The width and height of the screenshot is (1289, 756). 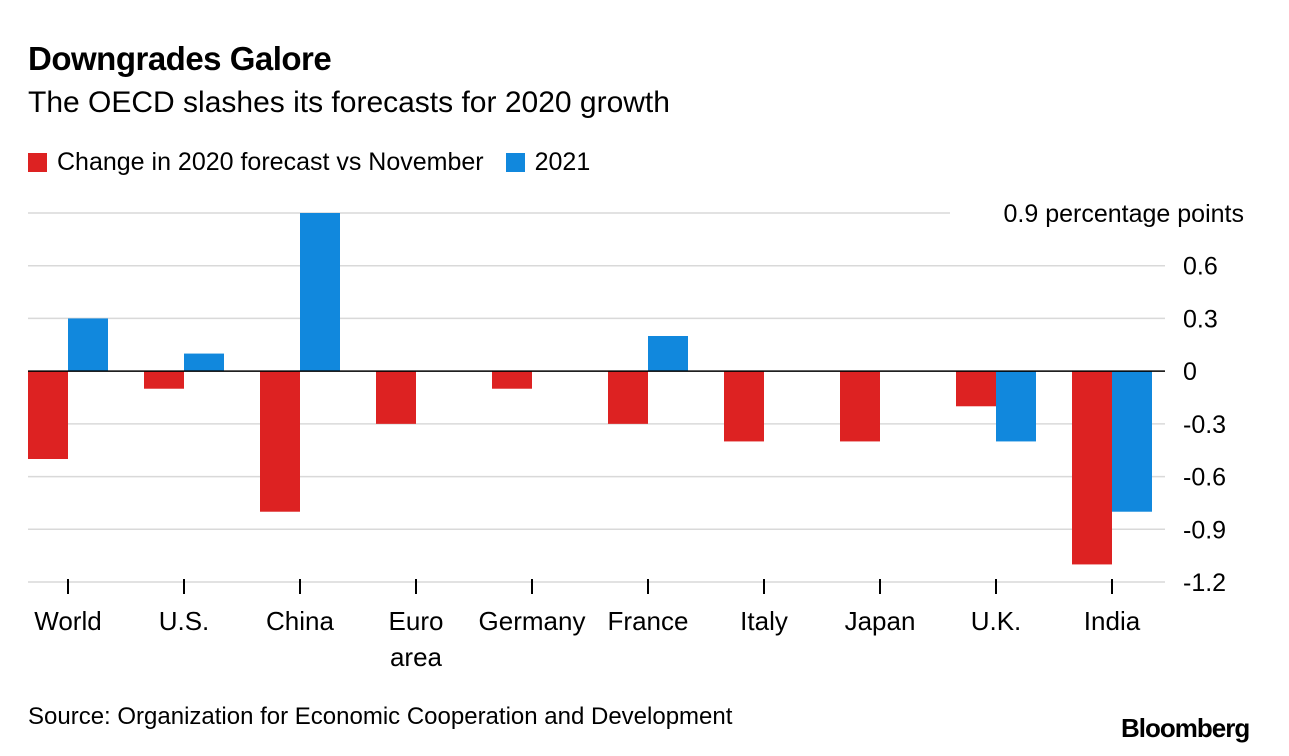 I want to click on x-tick-label: Euro, so click(x=416, y=621).